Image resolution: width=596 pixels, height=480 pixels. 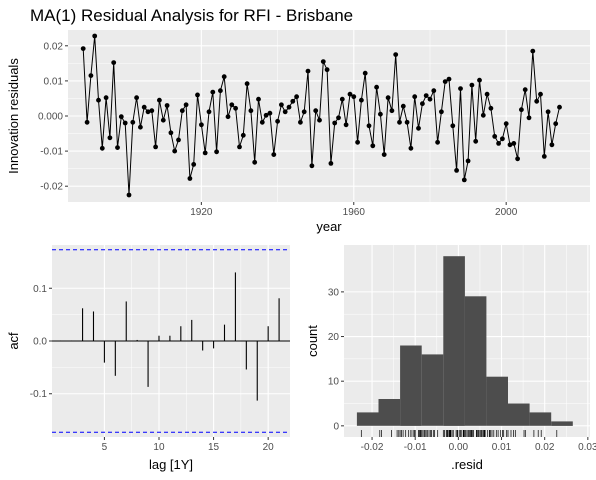 What do you see at coordinates (39, 394) in the screenshot?
I see `y-tick-label: -0.1` at bounding box center [39, 394].